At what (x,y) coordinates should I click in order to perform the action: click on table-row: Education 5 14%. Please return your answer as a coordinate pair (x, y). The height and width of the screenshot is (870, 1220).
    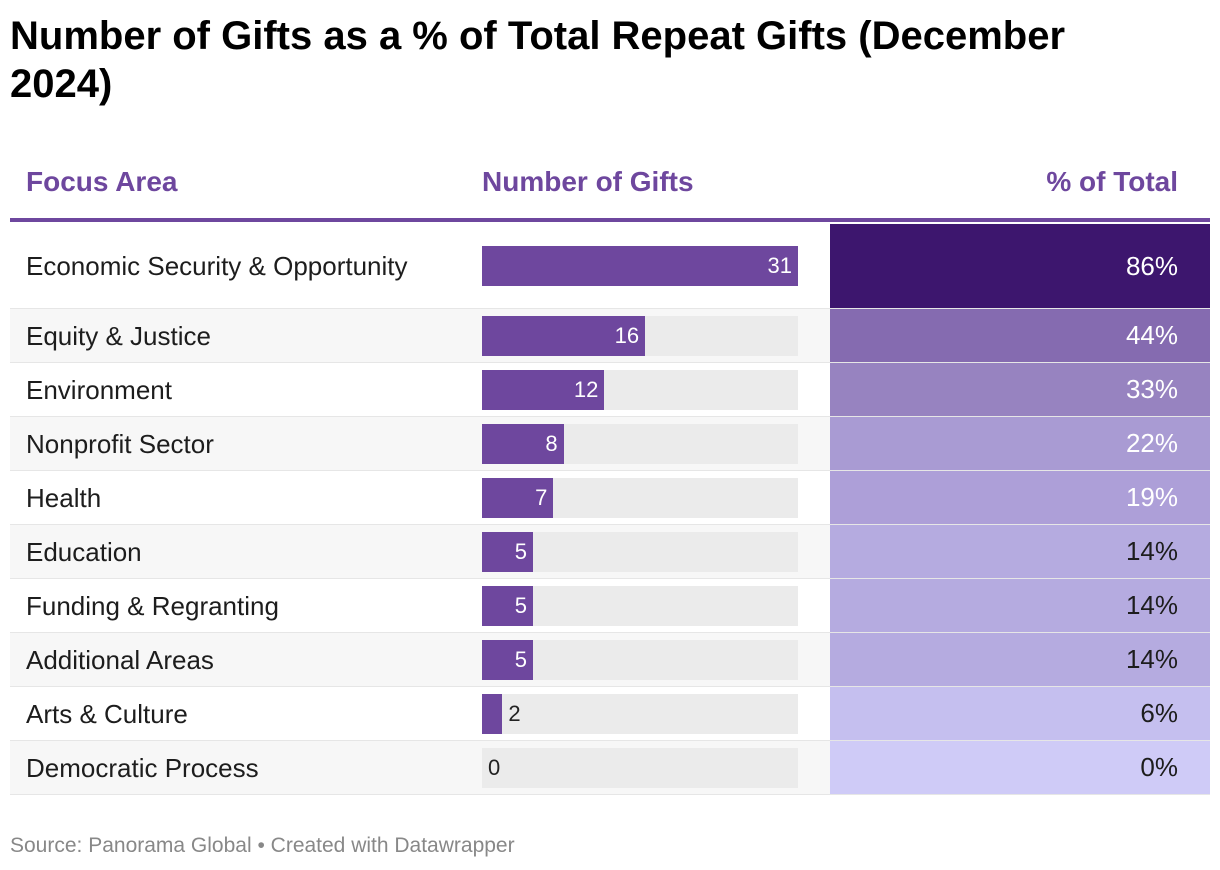
    Looking at the image, I should click on (610, 552).